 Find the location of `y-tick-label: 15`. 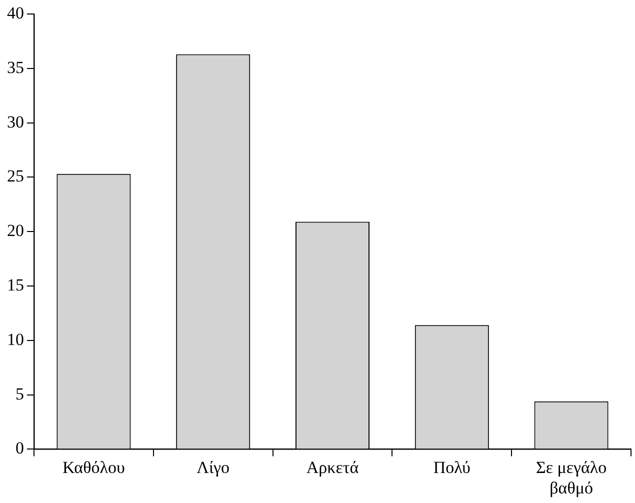

y-tick-label: 15 is located at coordinates (15, 284).